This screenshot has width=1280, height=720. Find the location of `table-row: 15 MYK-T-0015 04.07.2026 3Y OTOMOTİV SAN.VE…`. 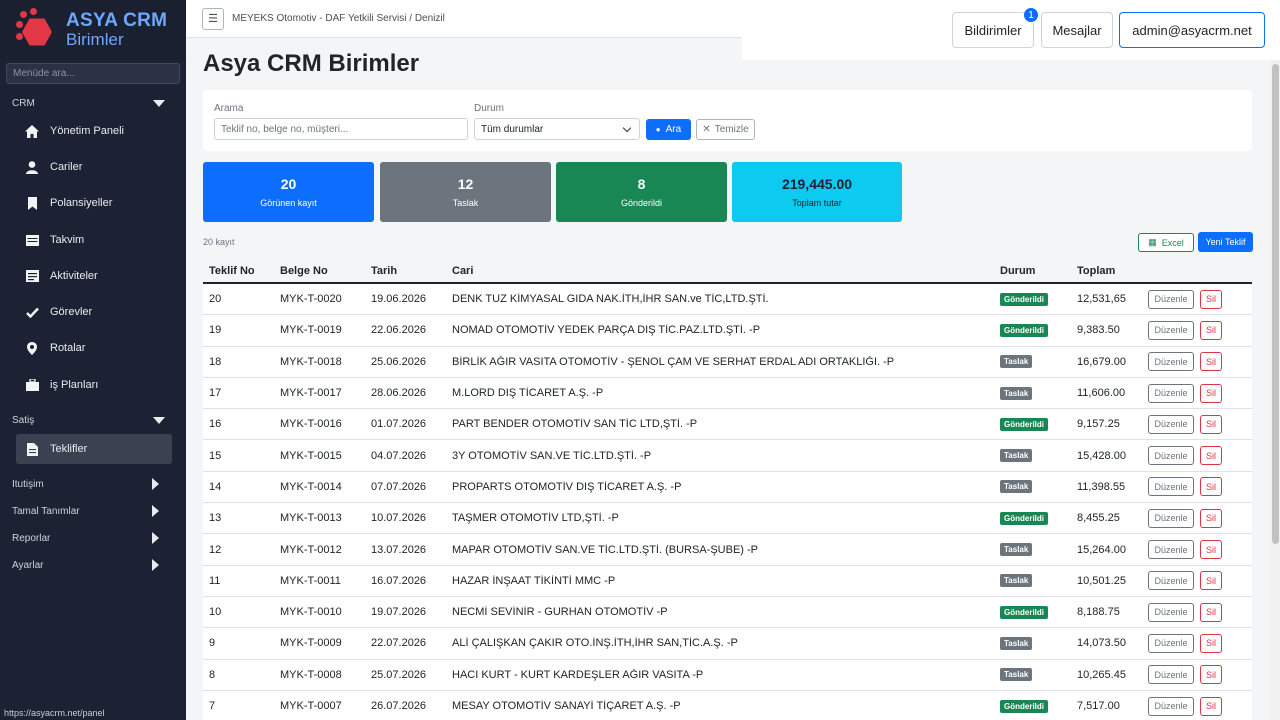

table-row: 15 MYK-T-0015 04.07.2026 3Y OTOMOTİV SAN.VE… is located at coordinates (727, 456).